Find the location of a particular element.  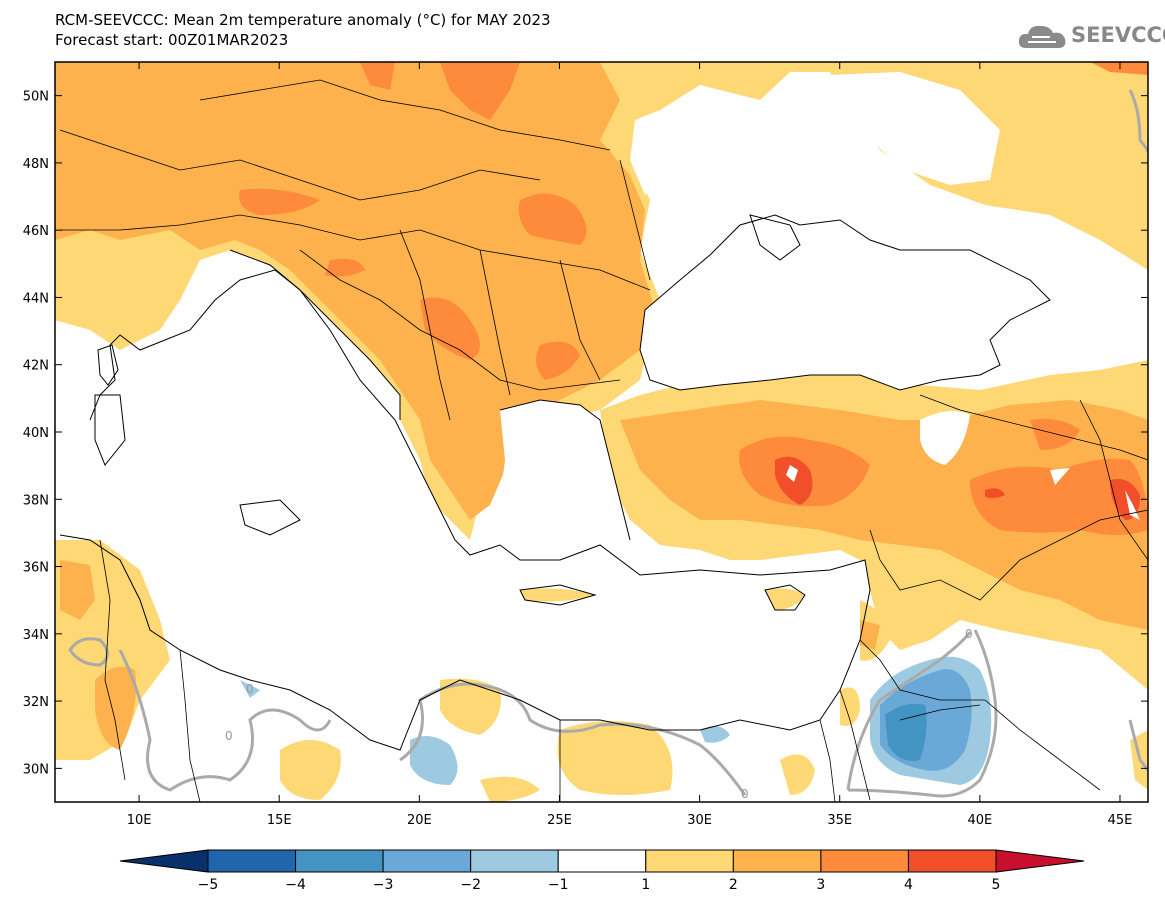

colorbar-label: −5 is located at coordinates (208, 885).